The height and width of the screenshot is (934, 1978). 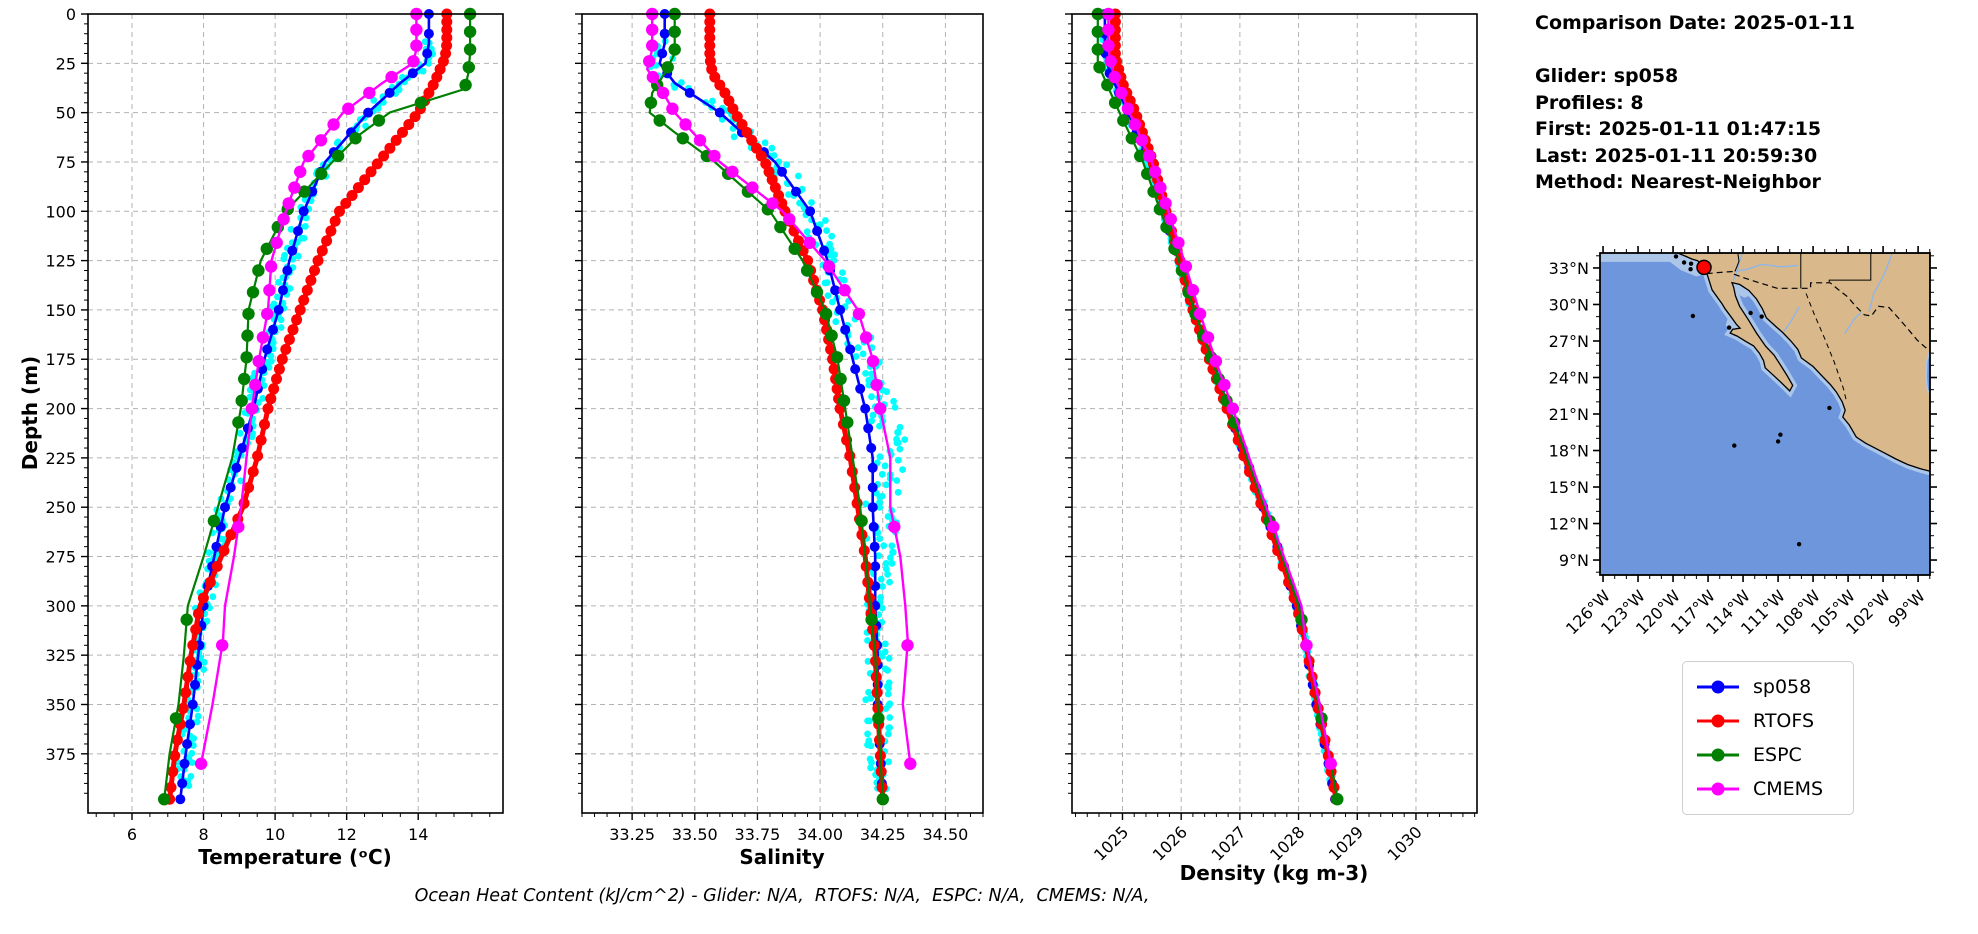 What do you see at coordinates (60, 310) in the screenshot?
I see `svg-text: 150` at bounding box center [60, 310].